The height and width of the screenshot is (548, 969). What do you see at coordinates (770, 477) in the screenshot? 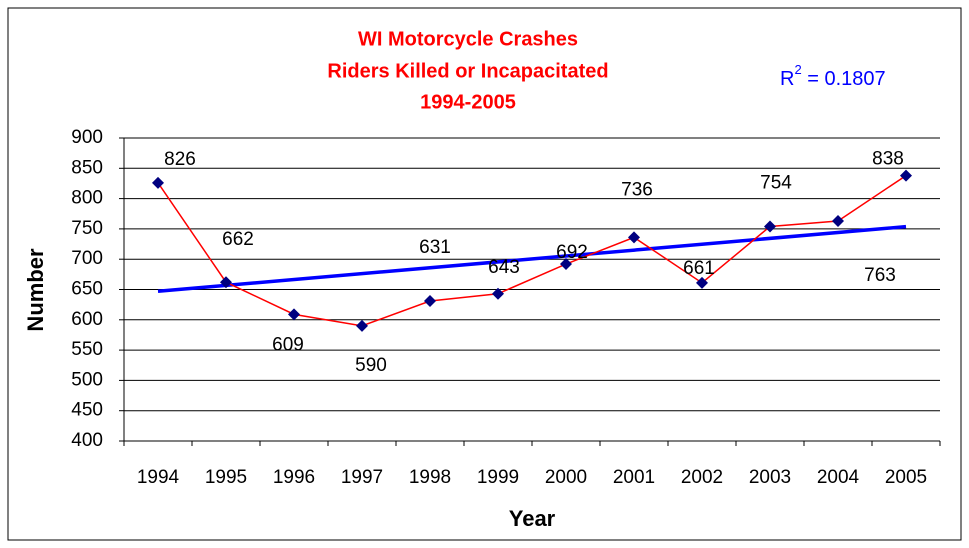
I see `x-tick-label: 2003` at bounding box center [770, 477].